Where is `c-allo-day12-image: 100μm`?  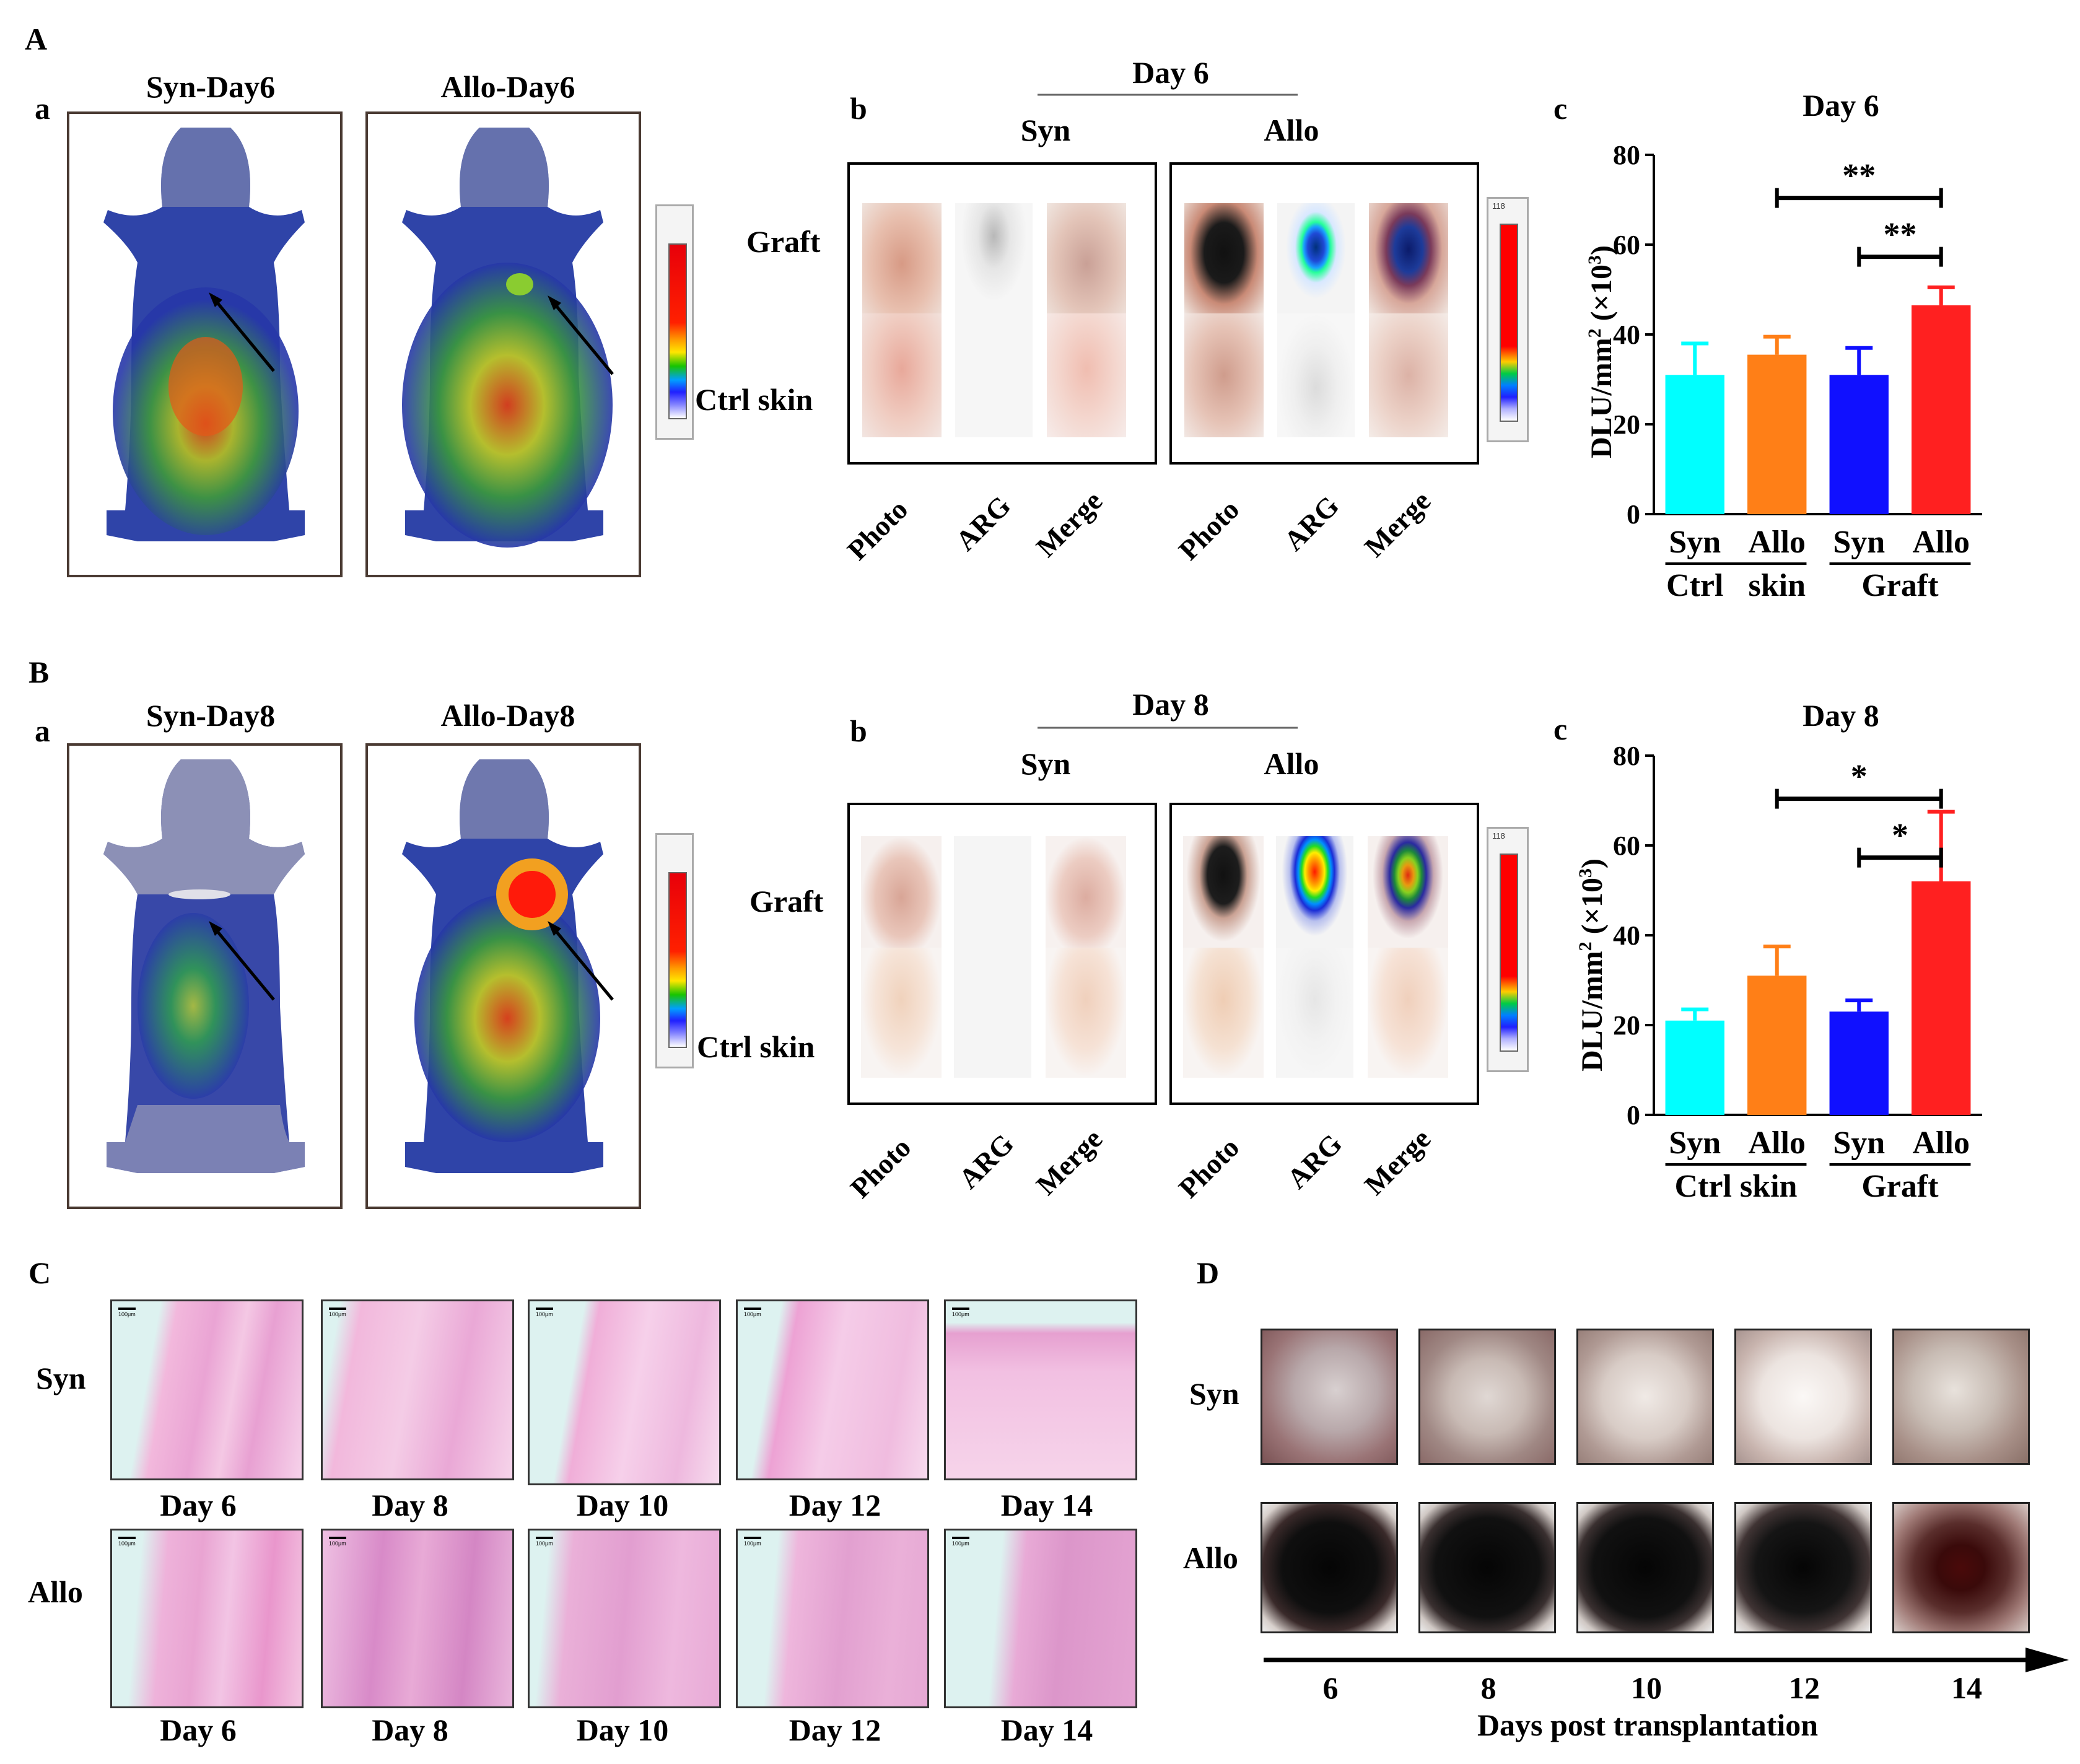 c-allo-day12-image: 100μm is located at coordinates (832, 1618).